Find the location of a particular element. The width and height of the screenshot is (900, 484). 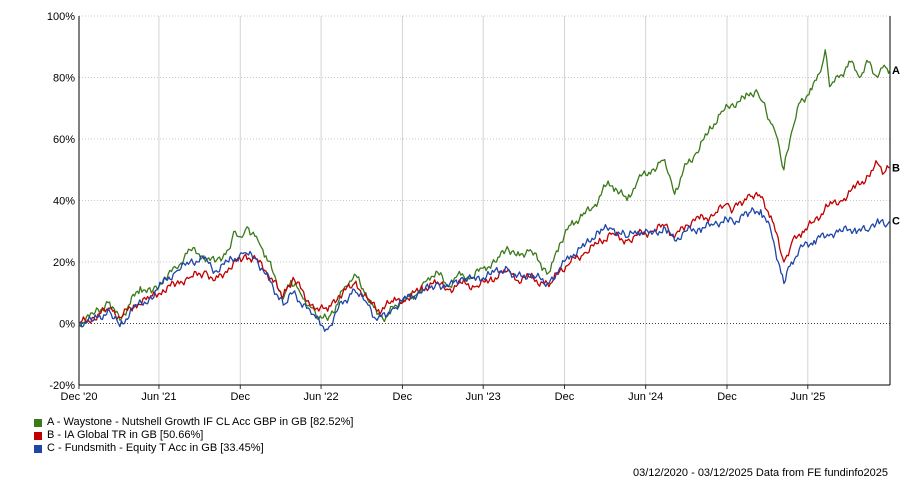

y-tick-label: 20% is located at coordinates (64, 263).